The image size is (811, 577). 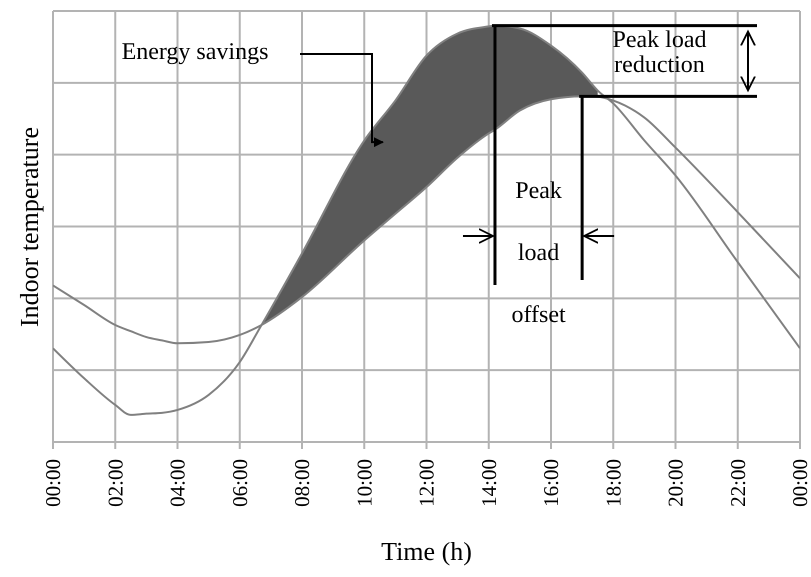 What do you see at coordinates (426, 483) in the screenshot?
I see `x-tick-label: 12:00` at bounding box center [426, 483].